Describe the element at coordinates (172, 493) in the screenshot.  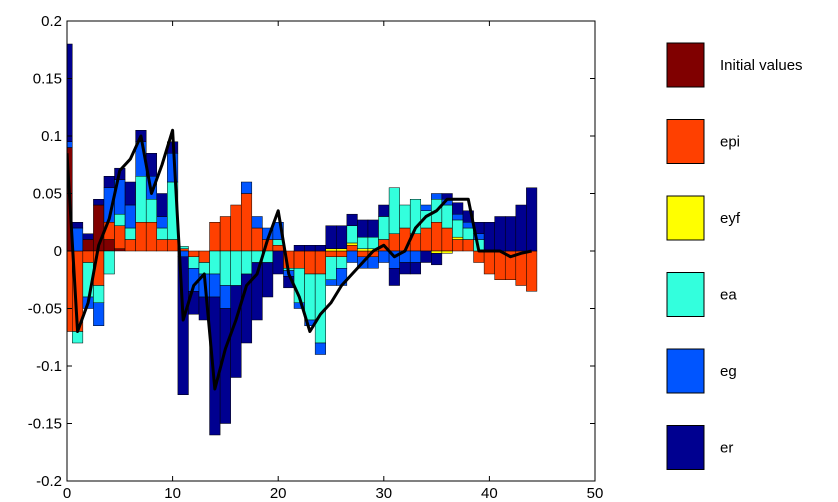
I see `xtick-label: 10` at that location.